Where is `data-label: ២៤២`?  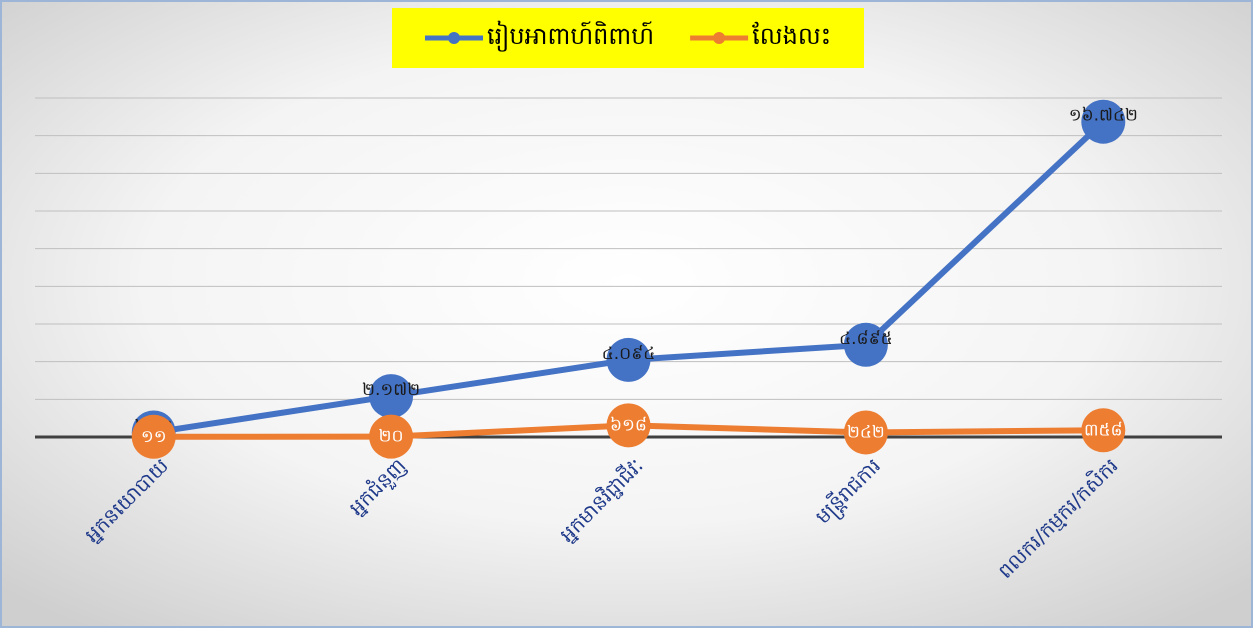 data-label: ២៤២ is located at coordinates (866, 432).